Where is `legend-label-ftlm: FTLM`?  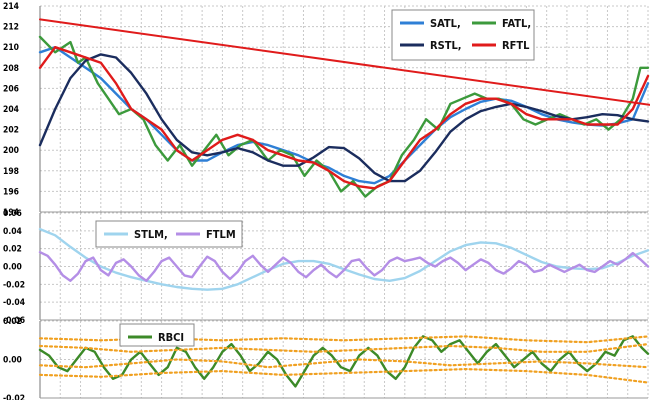
legend-label-ftlm: FTLM is located at coordinates (221, 234).